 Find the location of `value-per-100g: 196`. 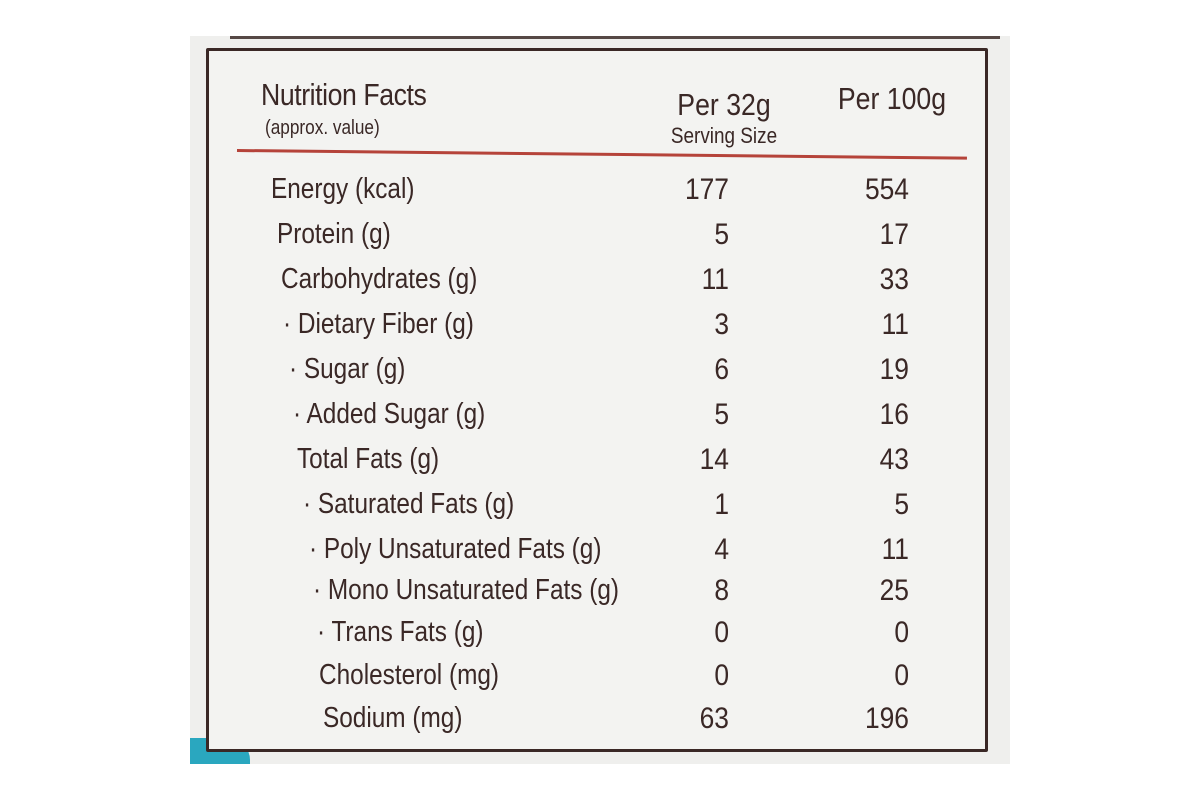

value-per-100g: 196 is located at coordinates (886, 718).